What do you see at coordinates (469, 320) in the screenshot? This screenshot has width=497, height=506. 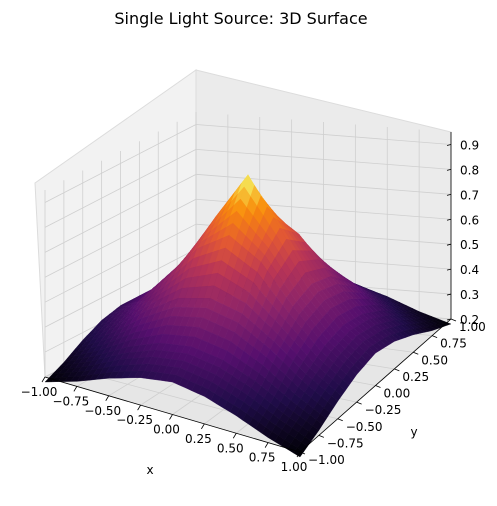 I see `z-tick-label: 0.2` at bounding box center [469, 320].